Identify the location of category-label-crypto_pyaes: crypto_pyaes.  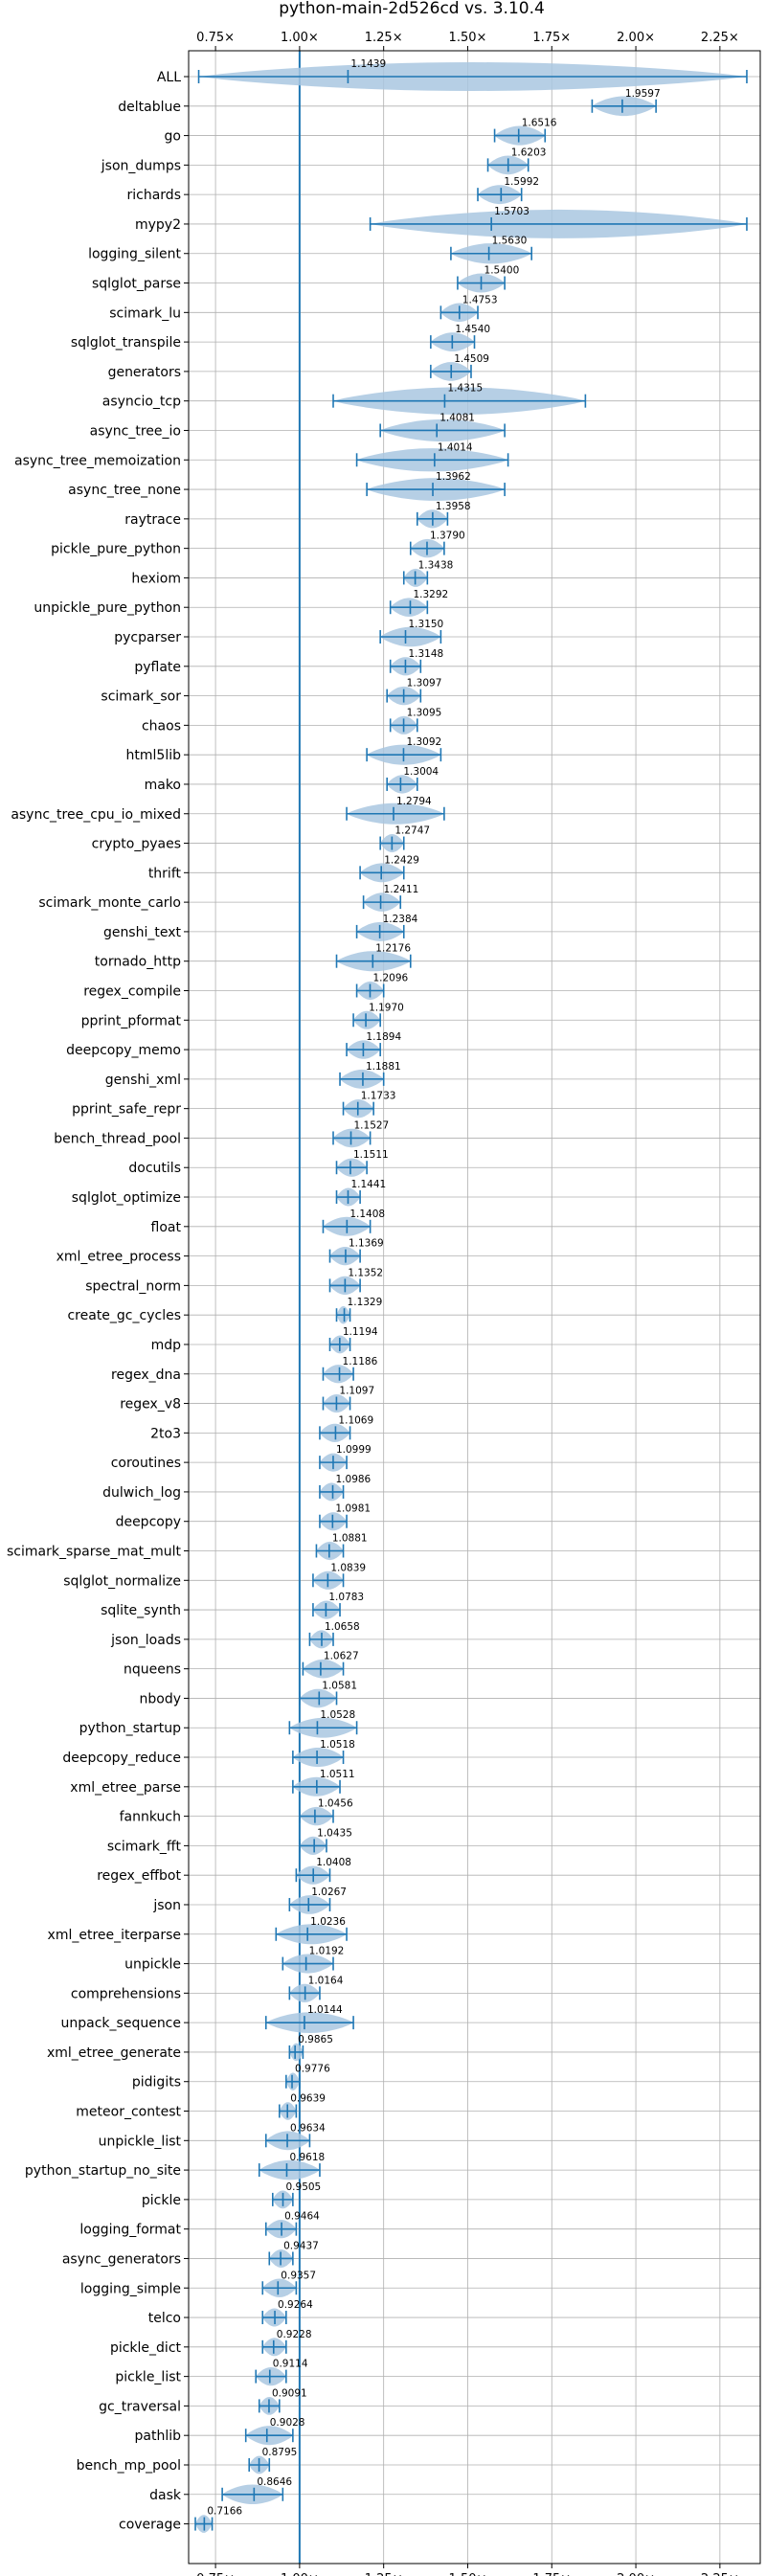
(137, 844).